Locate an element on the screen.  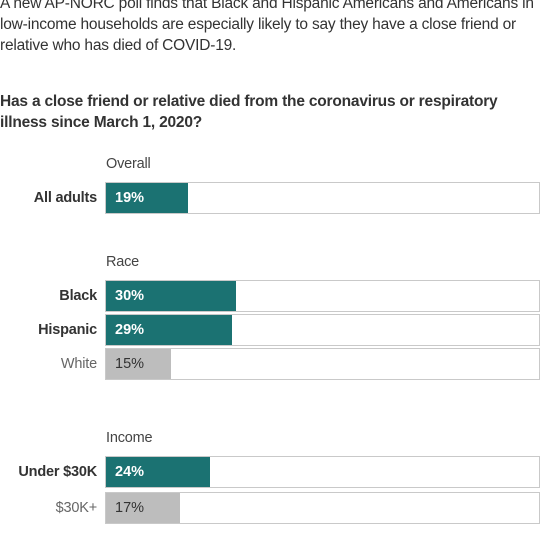
bar-track: 17% is located at coordinates (322, 508).